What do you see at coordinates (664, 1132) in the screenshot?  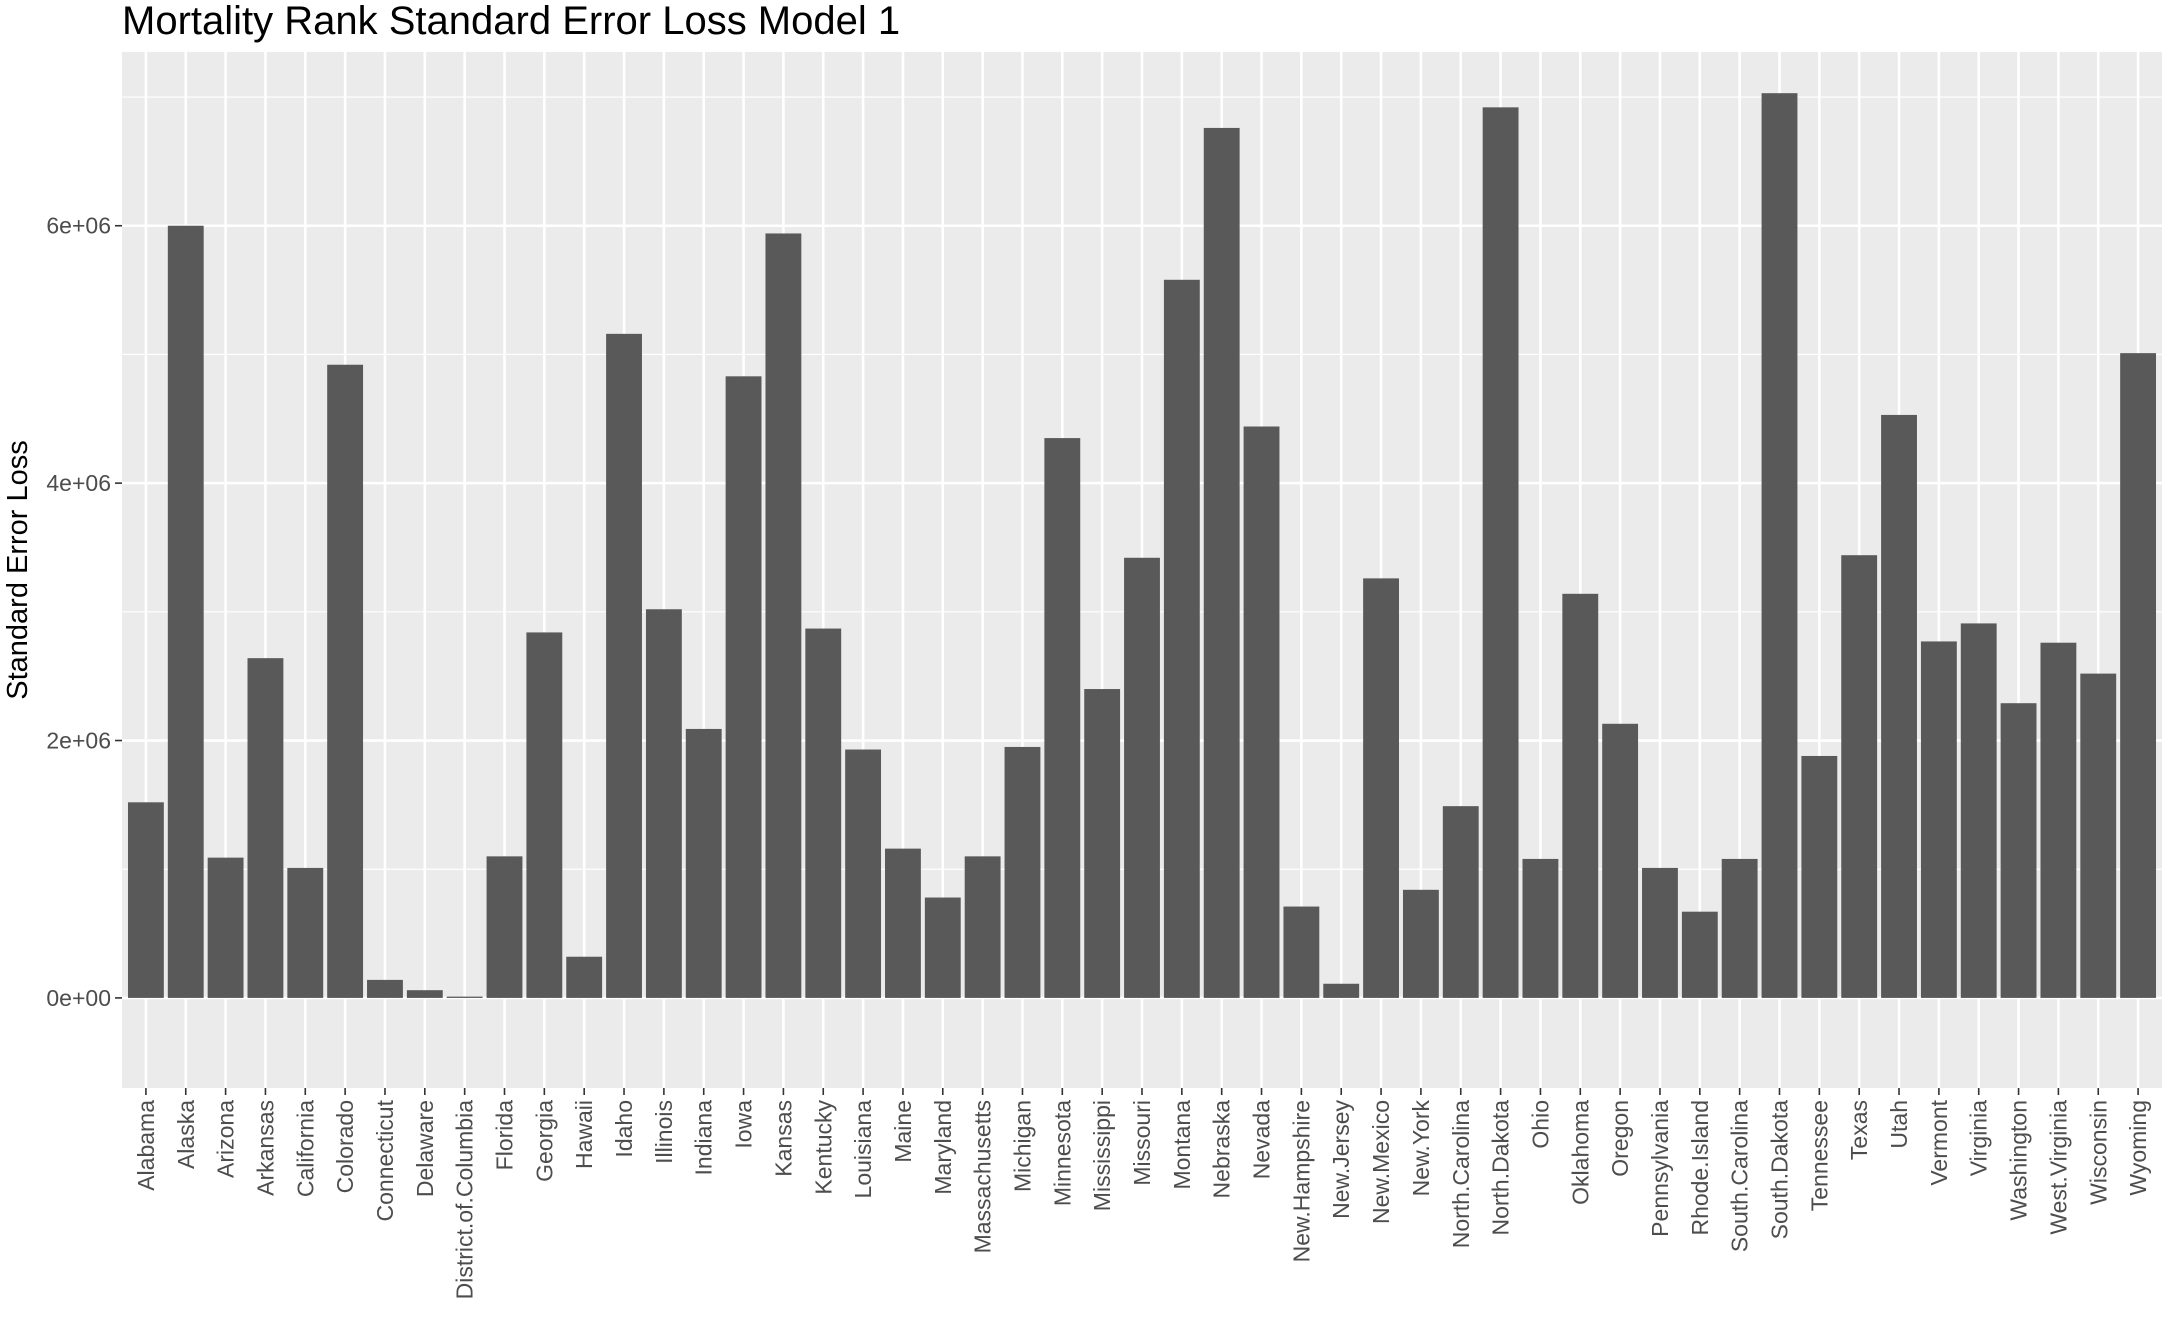 I see `x-tick-label: Illinois` at bounding box center [664, 1132].